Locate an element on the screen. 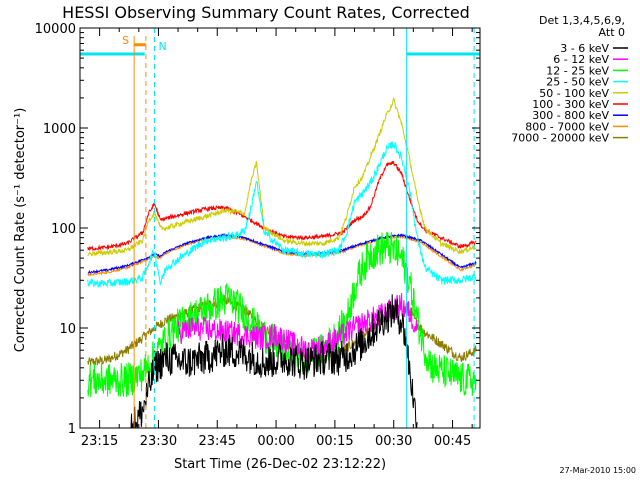 The width and height of the screenshot is (640, 480). legend-label-8: 7000 - 20000 keV is located at coordinates (560, 138).